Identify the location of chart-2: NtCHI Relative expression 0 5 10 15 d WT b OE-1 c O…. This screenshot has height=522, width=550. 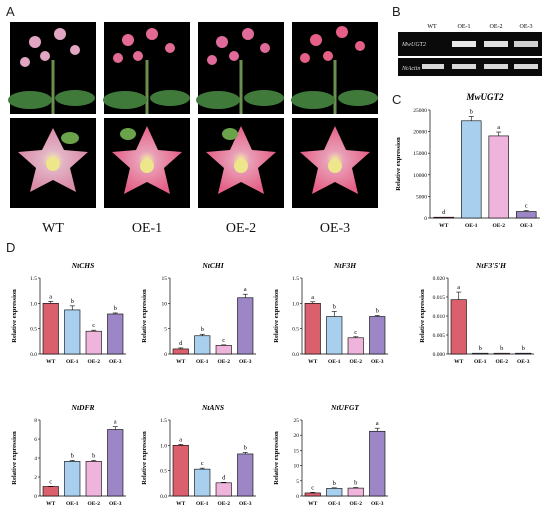
(198, 313).